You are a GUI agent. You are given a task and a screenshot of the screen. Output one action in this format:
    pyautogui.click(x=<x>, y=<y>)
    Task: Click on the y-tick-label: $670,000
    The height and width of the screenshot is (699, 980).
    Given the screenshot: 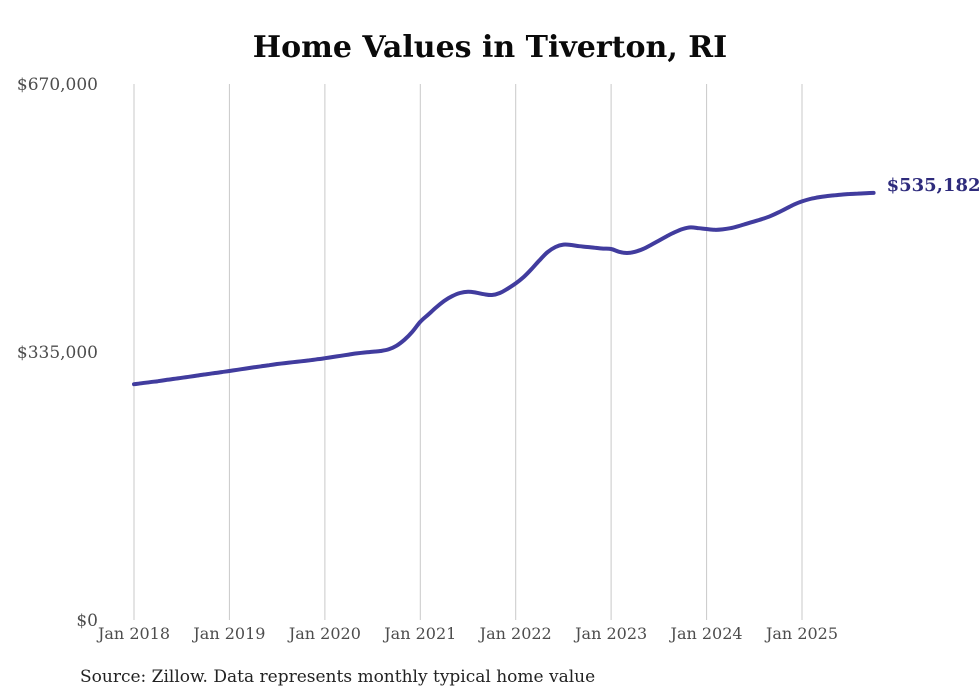 What is the action you would take?
    pyautogui.click(x=57, y=85)
    